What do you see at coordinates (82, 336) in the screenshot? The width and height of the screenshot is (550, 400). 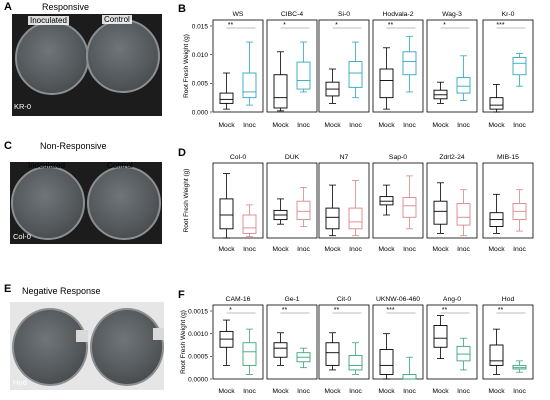 I see `plate-sticker` at bounding box center [82, 336].